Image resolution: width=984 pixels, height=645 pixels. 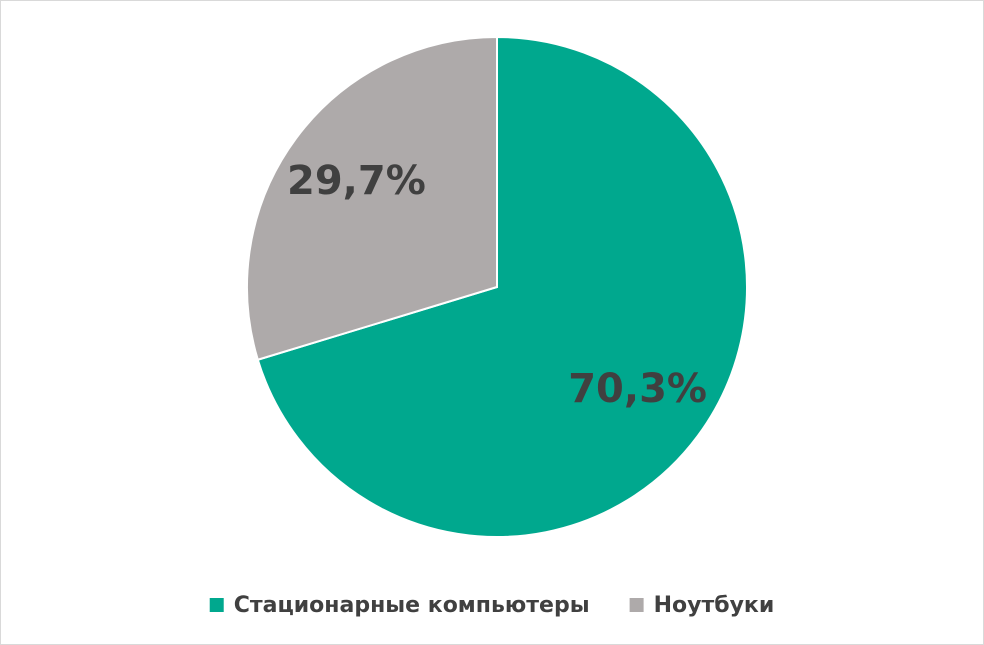 I want to click on pie-slice, so click(x=372, y=198).